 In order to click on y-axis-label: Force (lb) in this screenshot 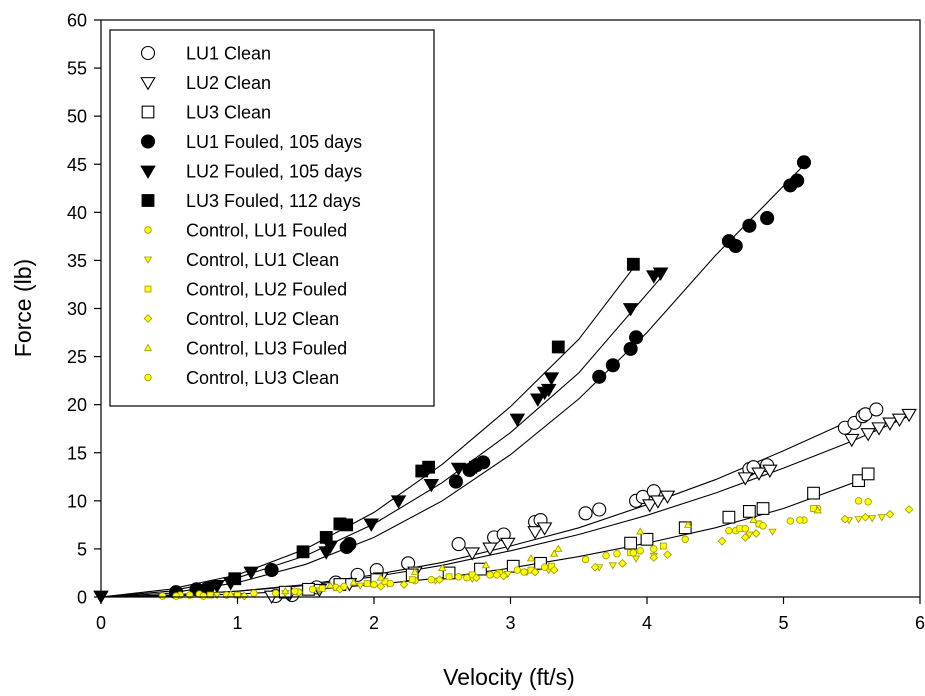, I will do `click(23, 308)`.